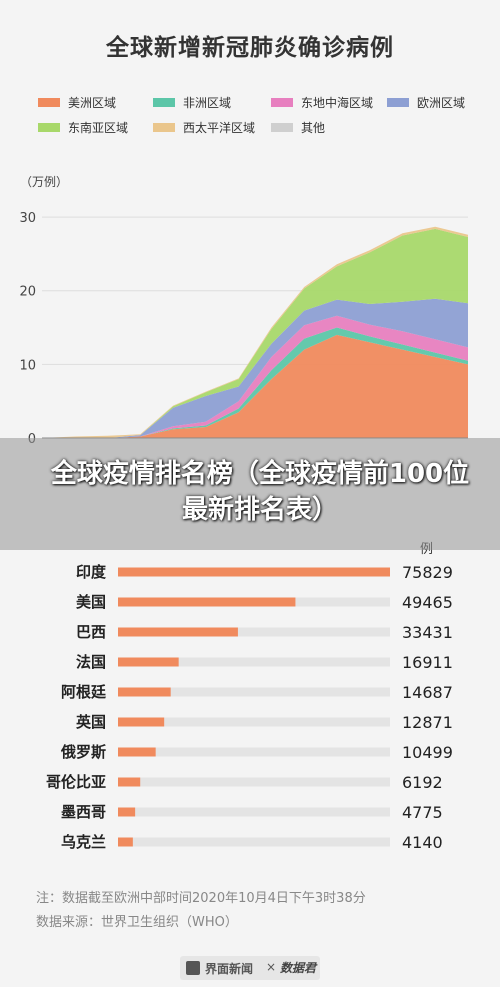 The image size is (500, 987). I want to click on legend-item: 西太平洋区域, so click(204, 127).